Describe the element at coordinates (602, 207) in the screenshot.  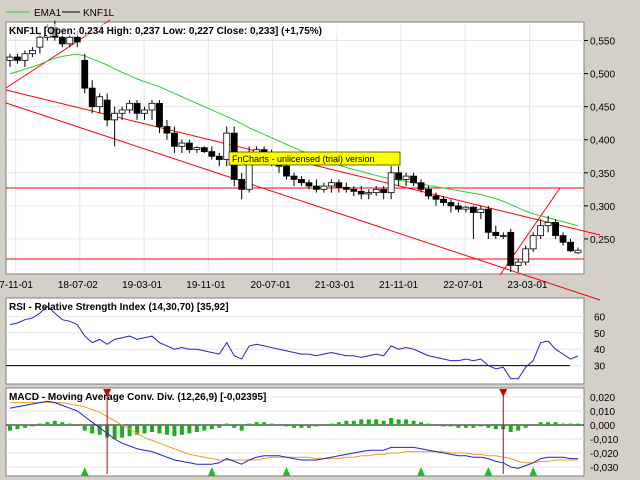
I see `price-y-tick-label: 0,300` at that location.